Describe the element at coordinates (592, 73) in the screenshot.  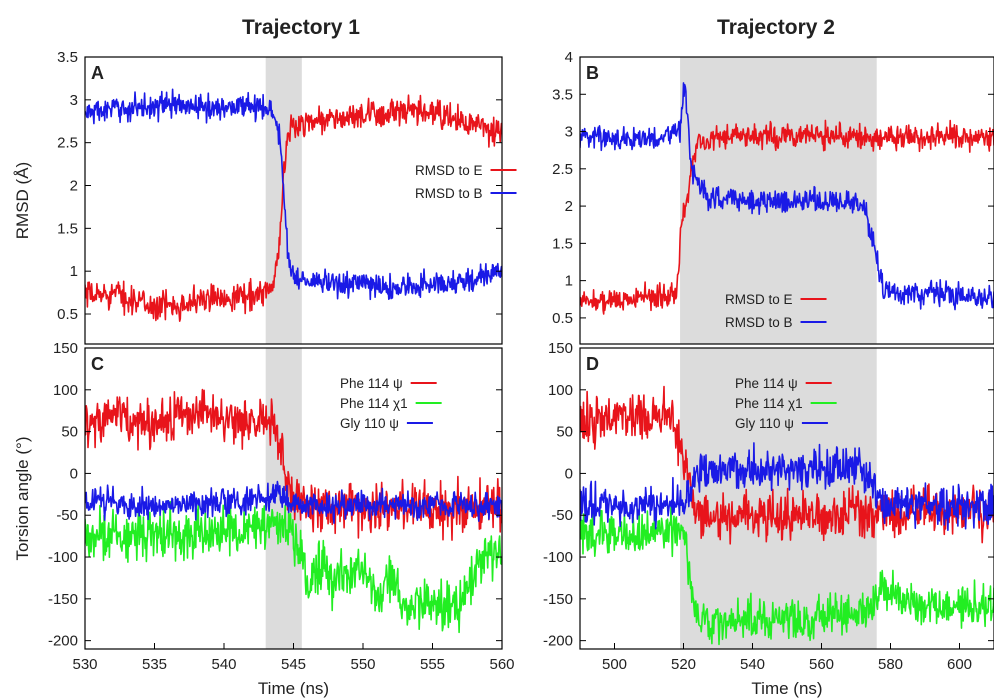
I see `panel-letter: B` at that location.